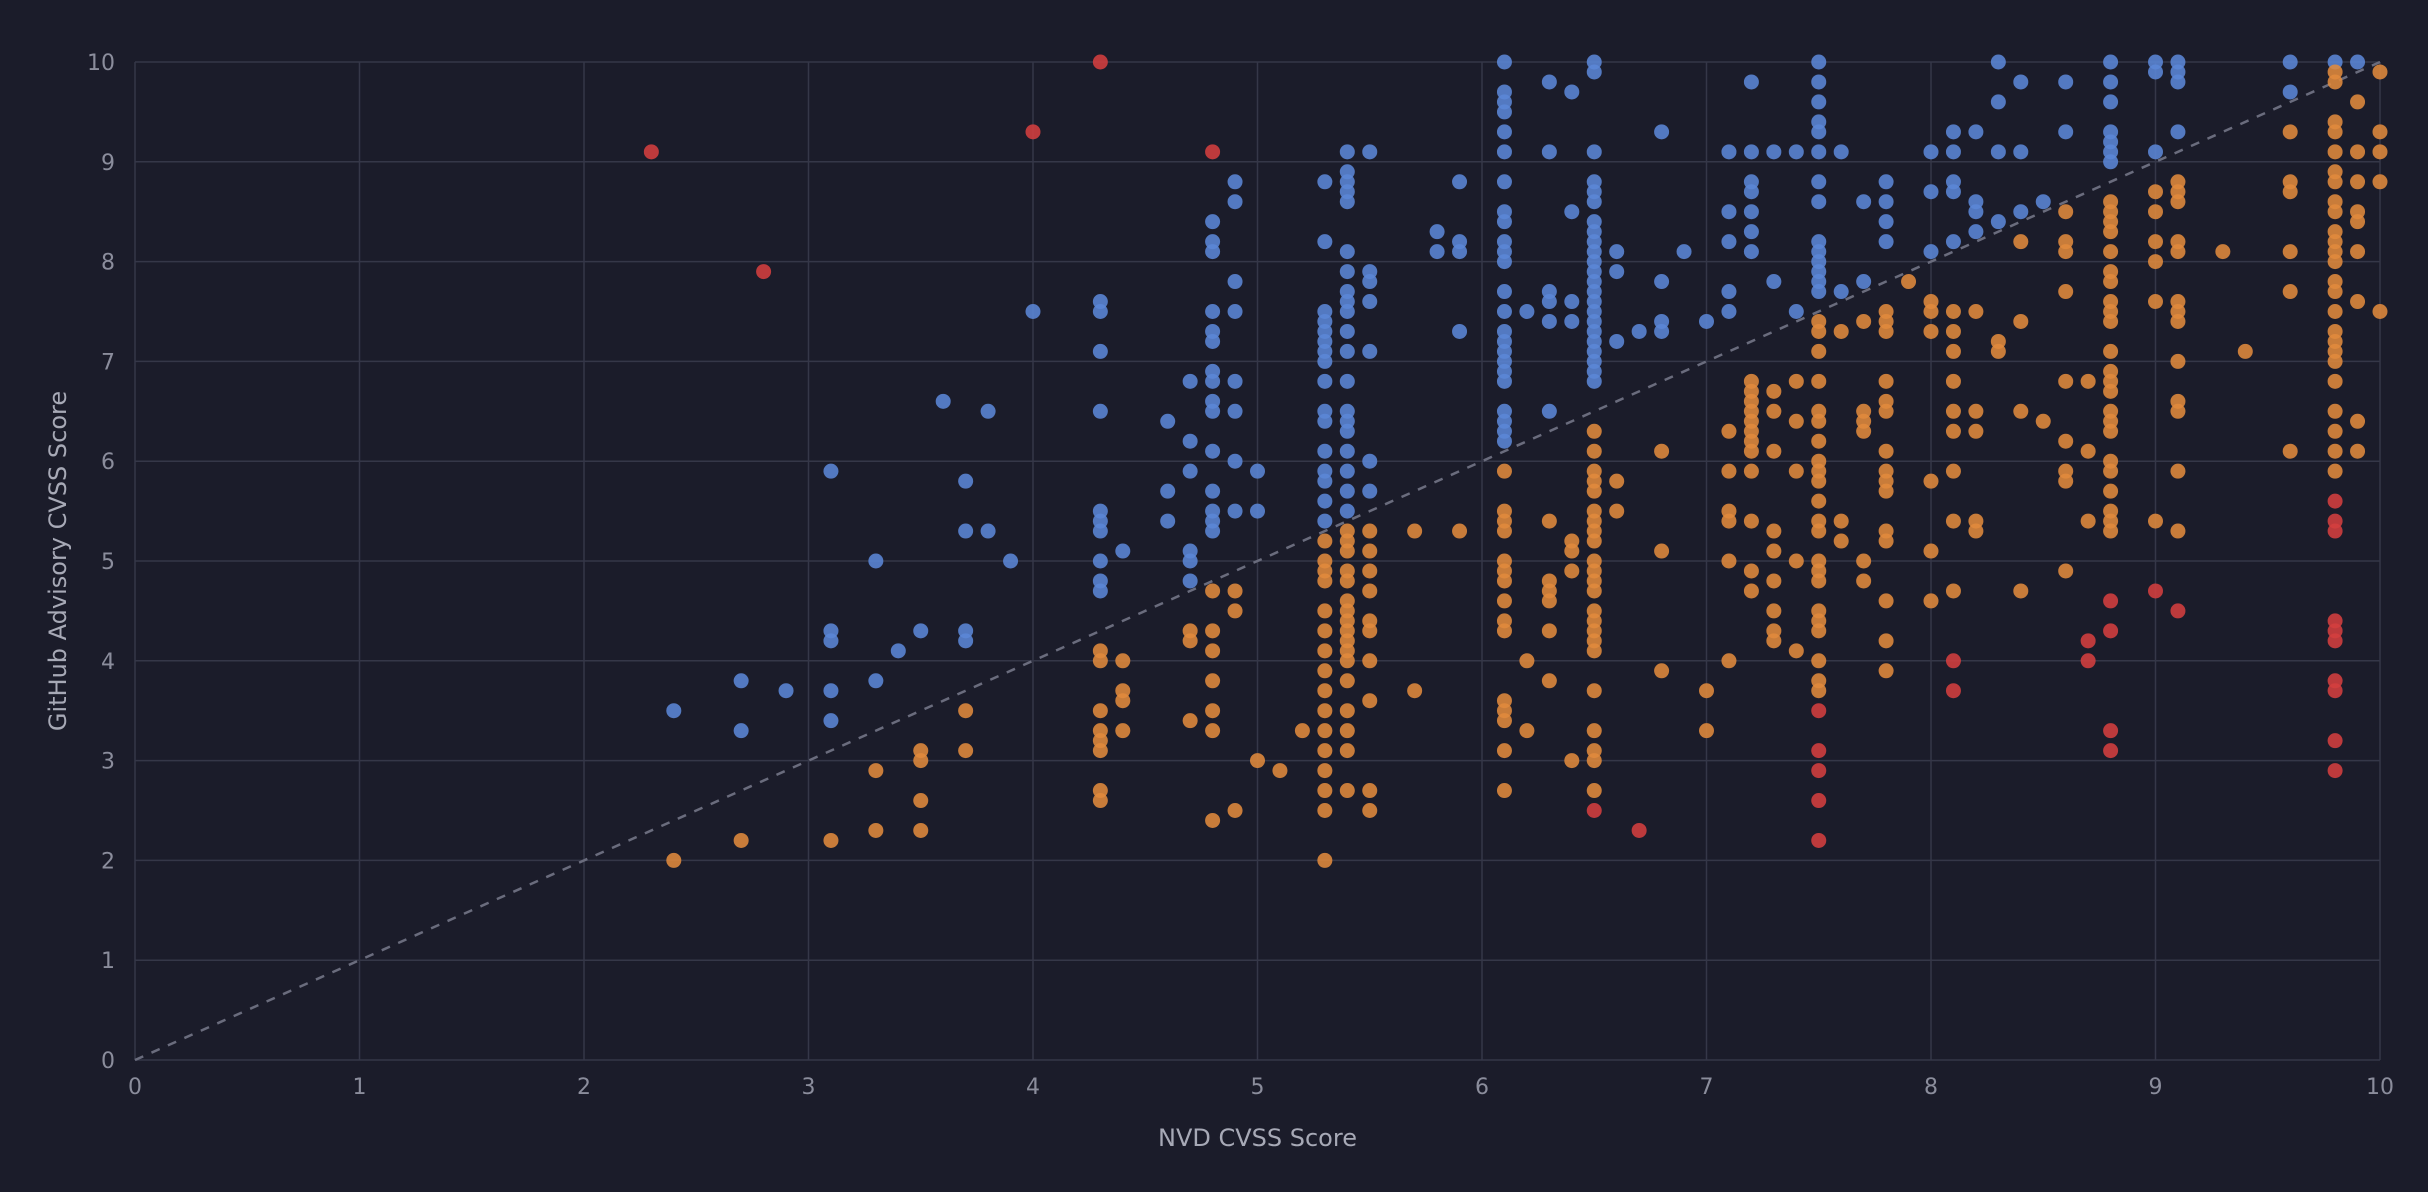 The height and width of the screenshot is (1192, 2428). Describe the element at coordinates (108, 562) in the screenshot. I see `y-tick-label: 5` at that location.